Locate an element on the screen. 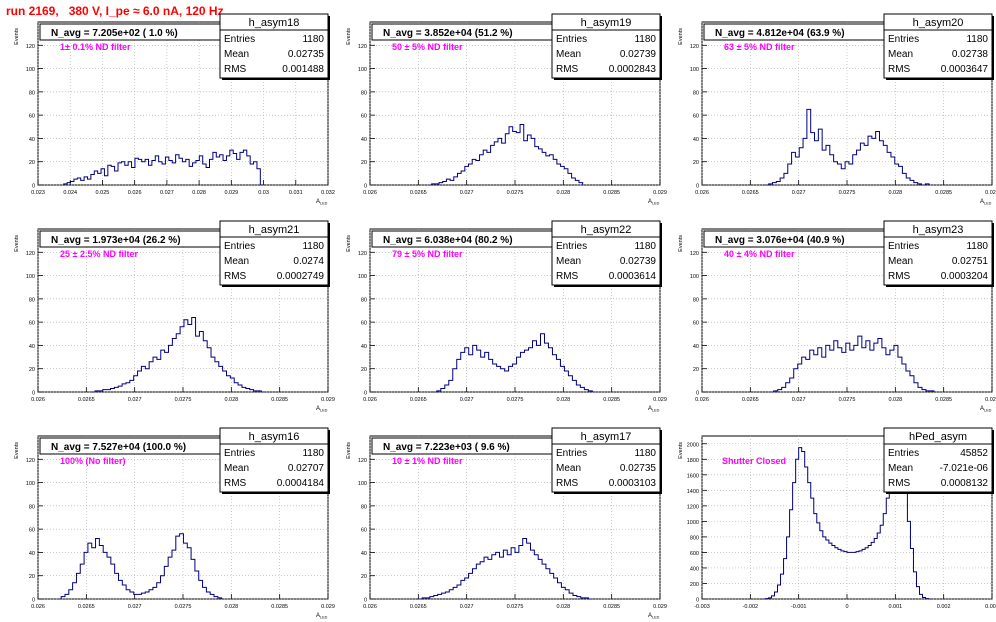 The image size is (996, 622). navg-text: N_avg = 3.076e+04 (40.9 %) is located at coordinates (780, 240).